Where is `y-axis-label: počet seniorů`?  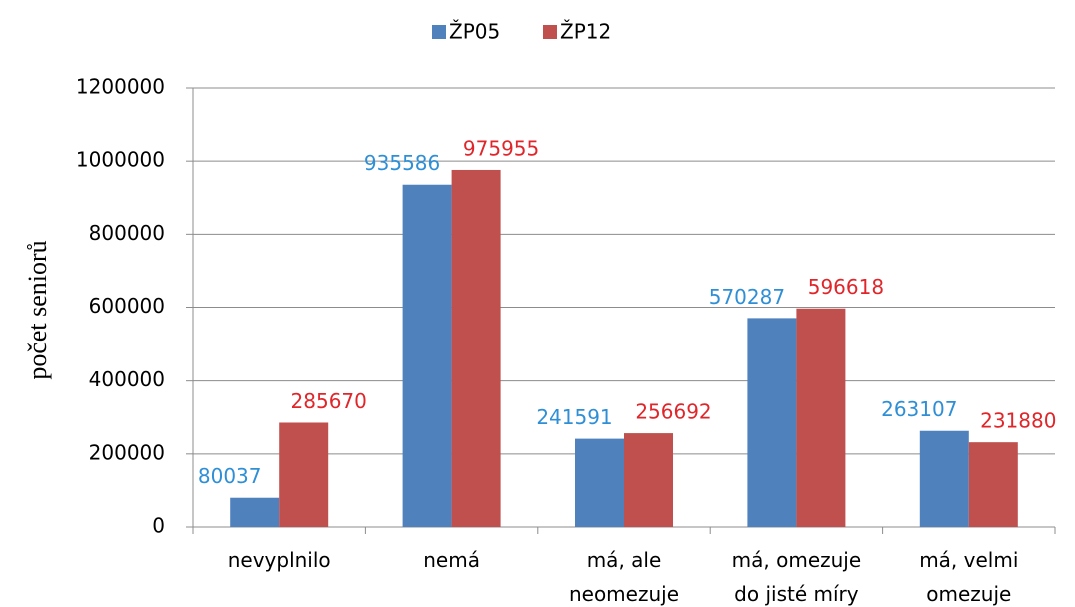
y-axis-label: počet seniorů is located at coordinates (37, 309).